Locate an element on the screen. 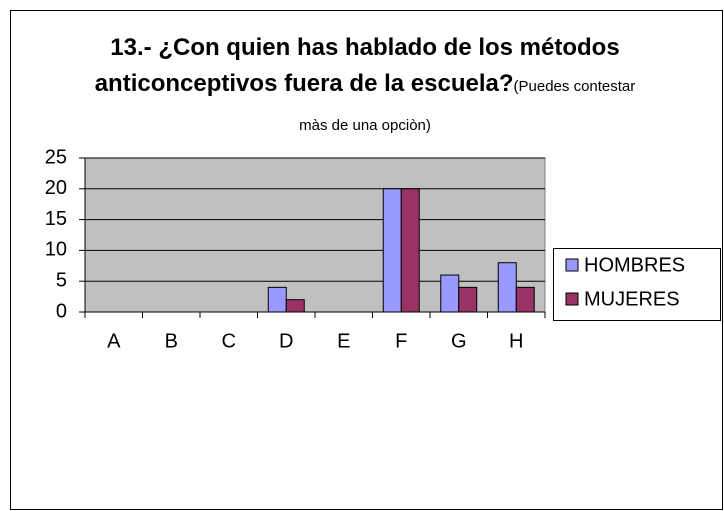 This screenshot has height=511, width=724. x-tick-label: D is located at coordinates (286, 341).